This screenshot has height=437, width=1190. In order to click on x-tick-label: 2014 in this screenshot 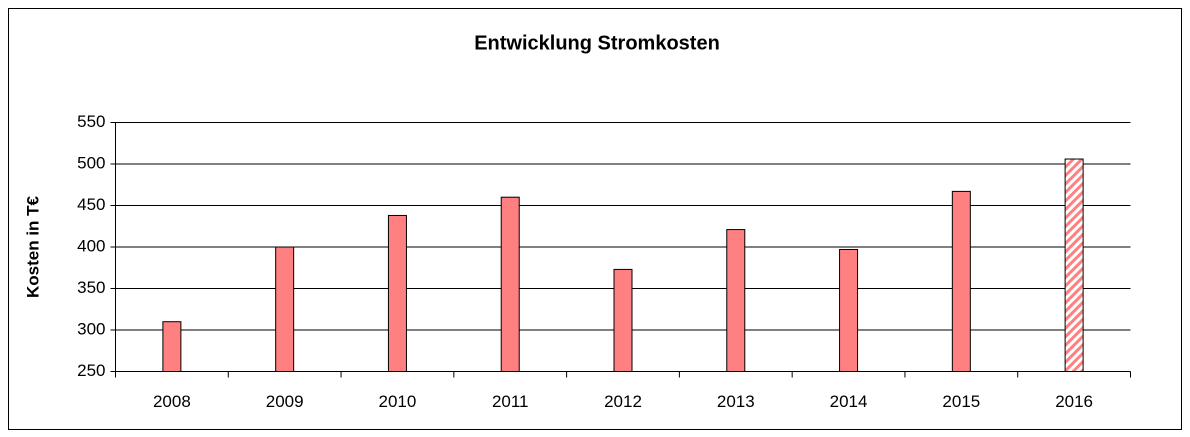, I will do `click(849, 401)`.